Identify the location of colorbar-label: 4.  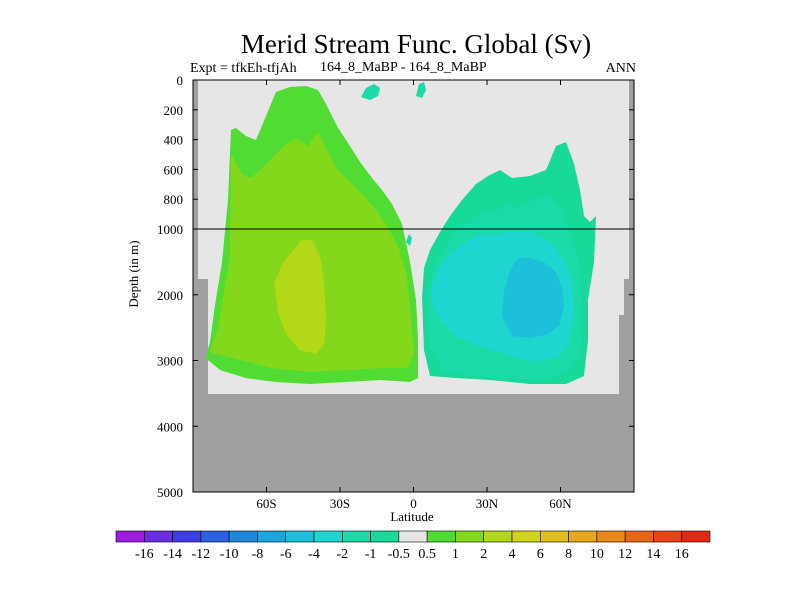
(512, 554).